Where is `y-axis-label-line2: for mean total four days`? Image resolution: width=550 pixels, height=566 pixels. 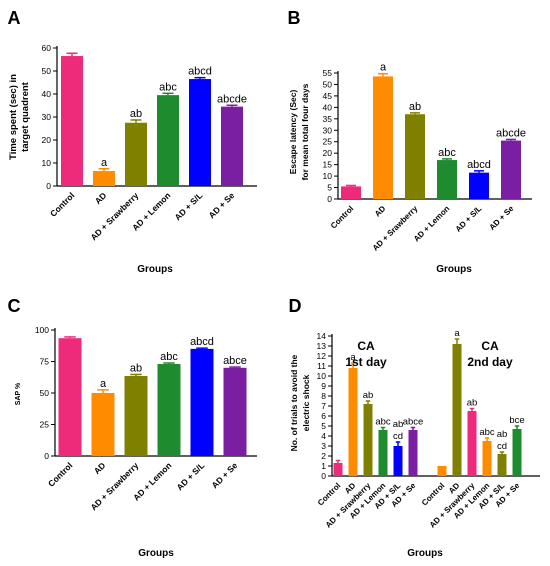
y-axis-label-line2: for mean total four days is located at coordinates (305, 131).